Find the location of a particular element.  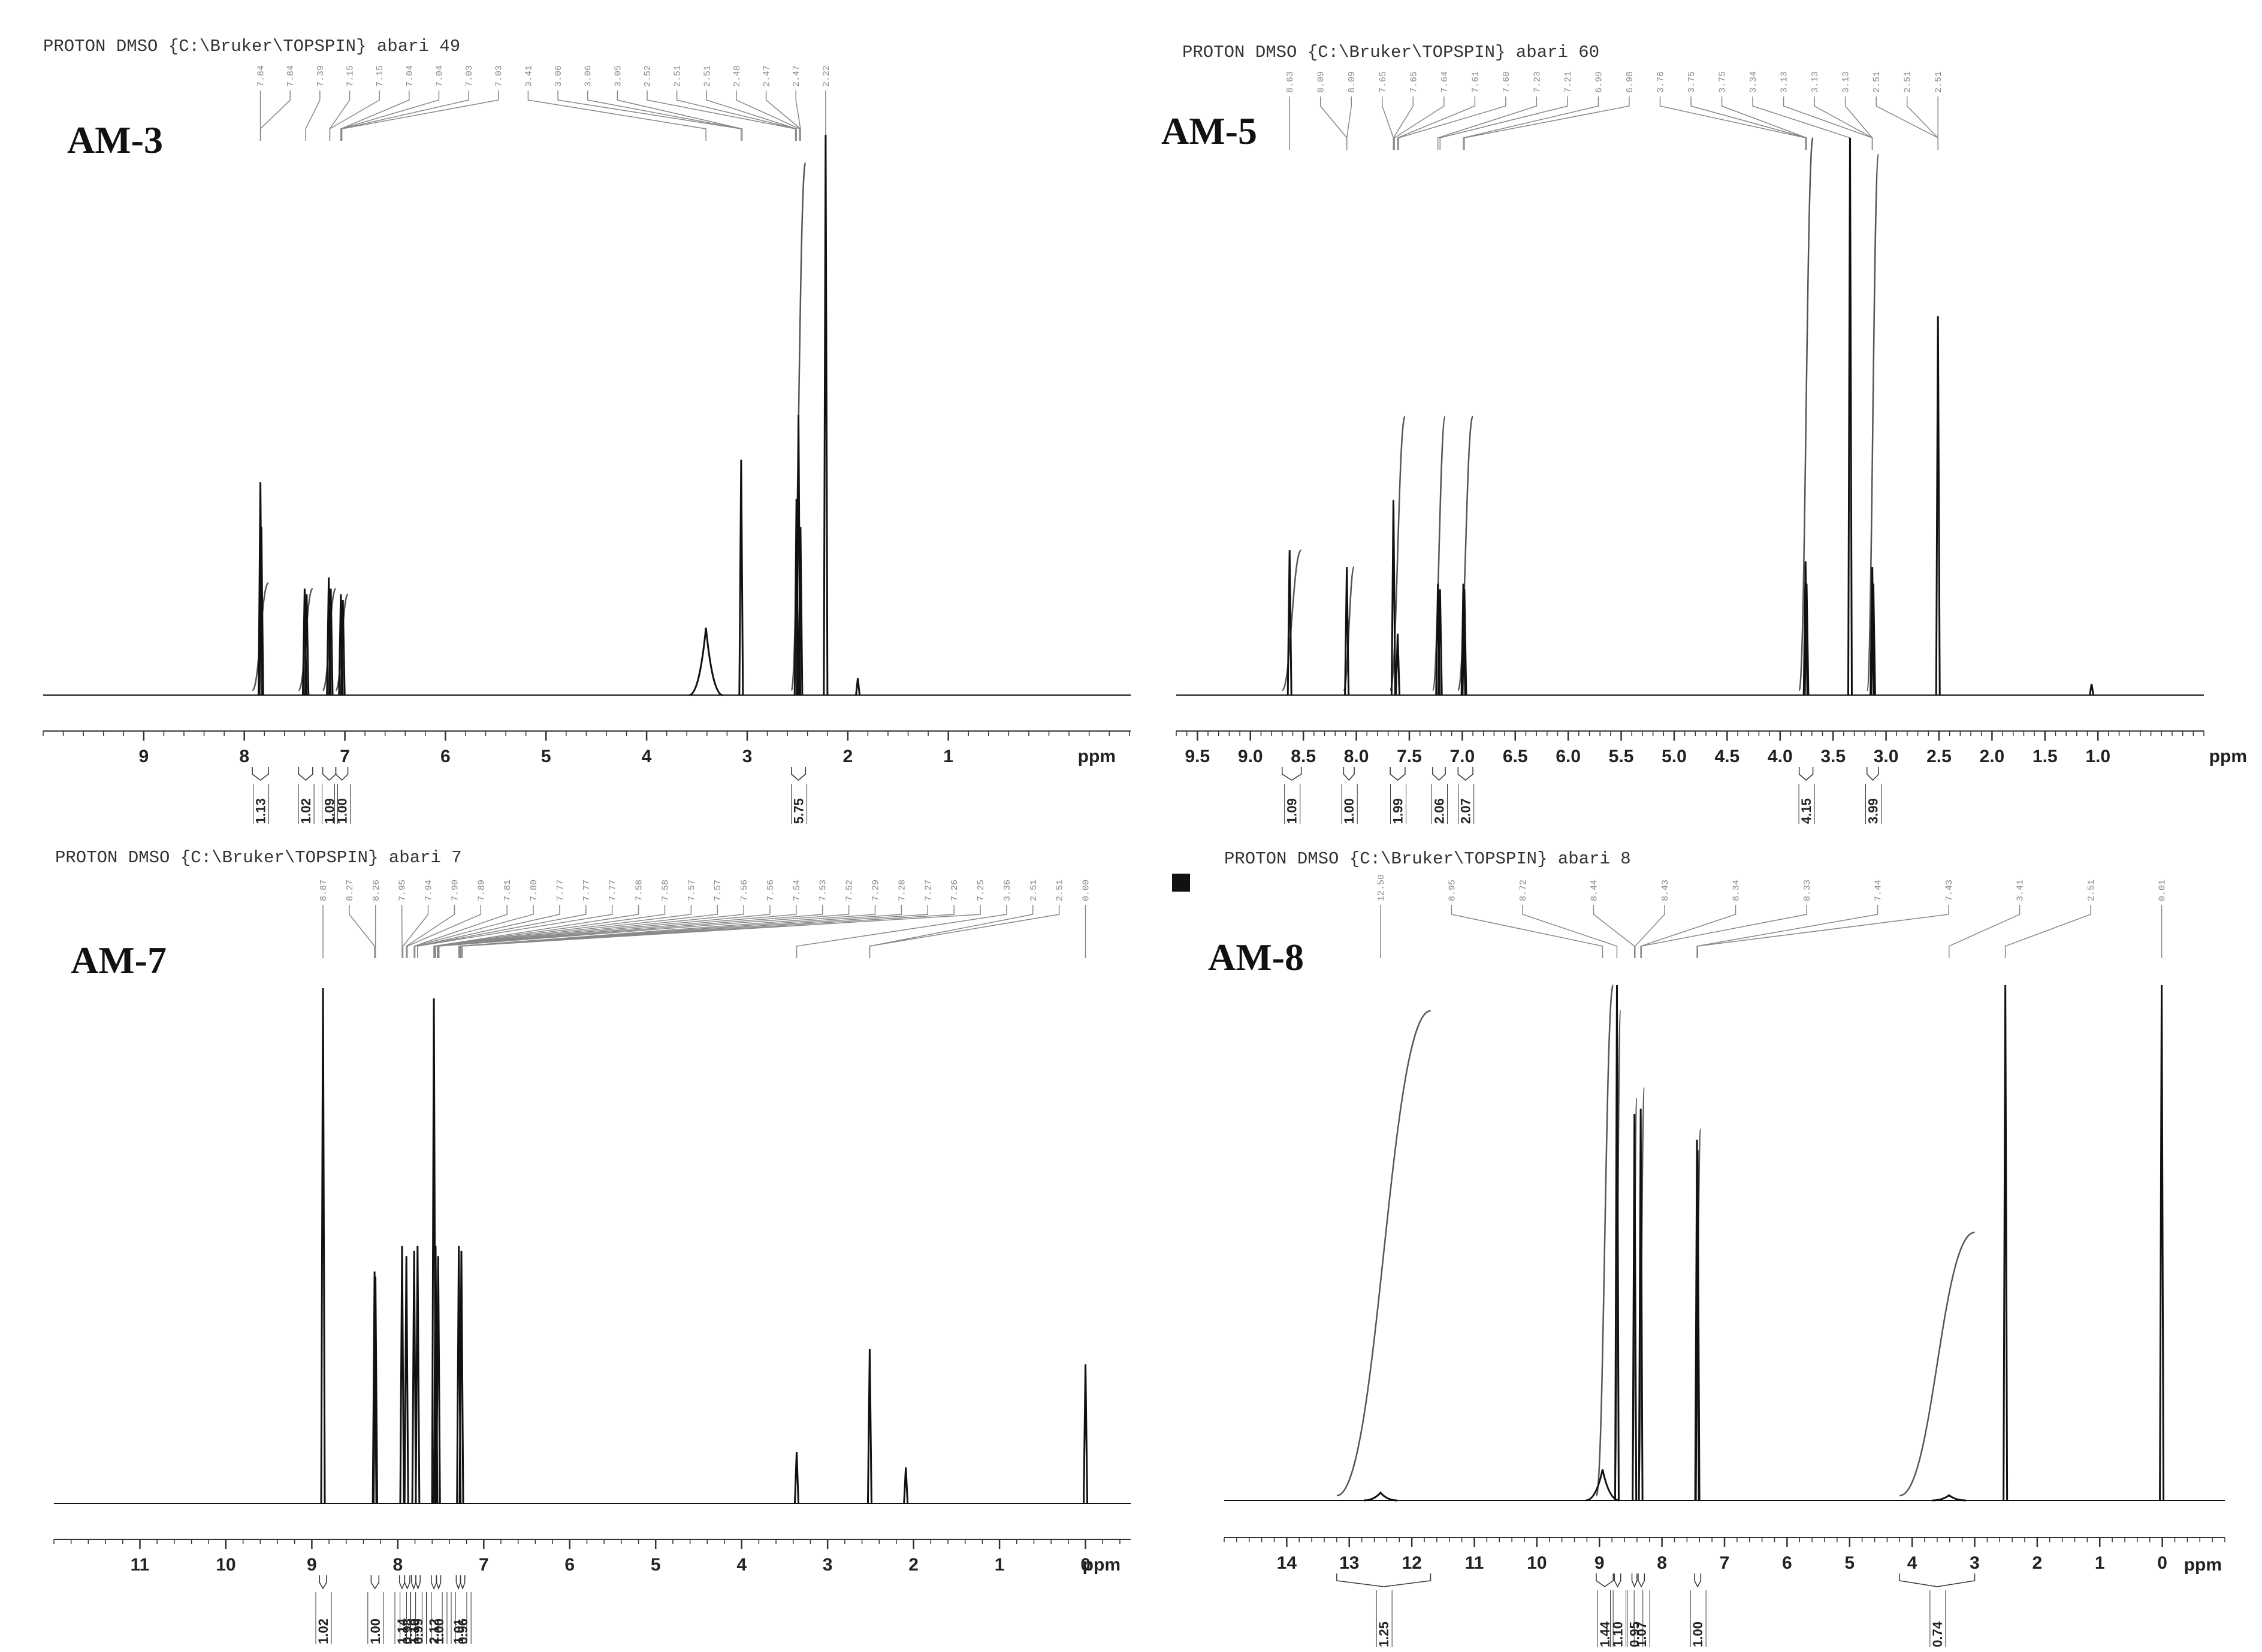

peak-shift-label: 7.03 is located at coordinates (500, 76).